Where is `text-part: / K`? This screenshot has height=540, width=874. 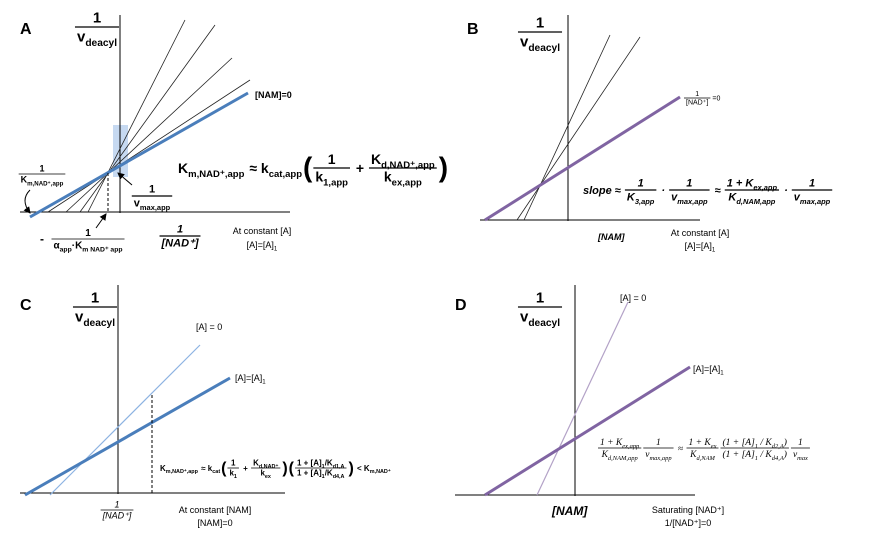 text-part: / K is located at coordinates (765, 443).